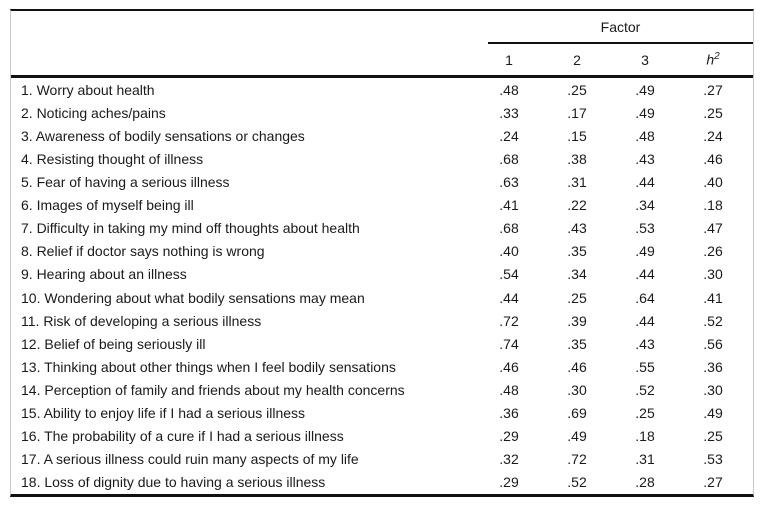 The image size is (765, 509). Describe the element at coordinates (509, 274) in the screenshot. I see `factor1-loading-value: .54` at that location.